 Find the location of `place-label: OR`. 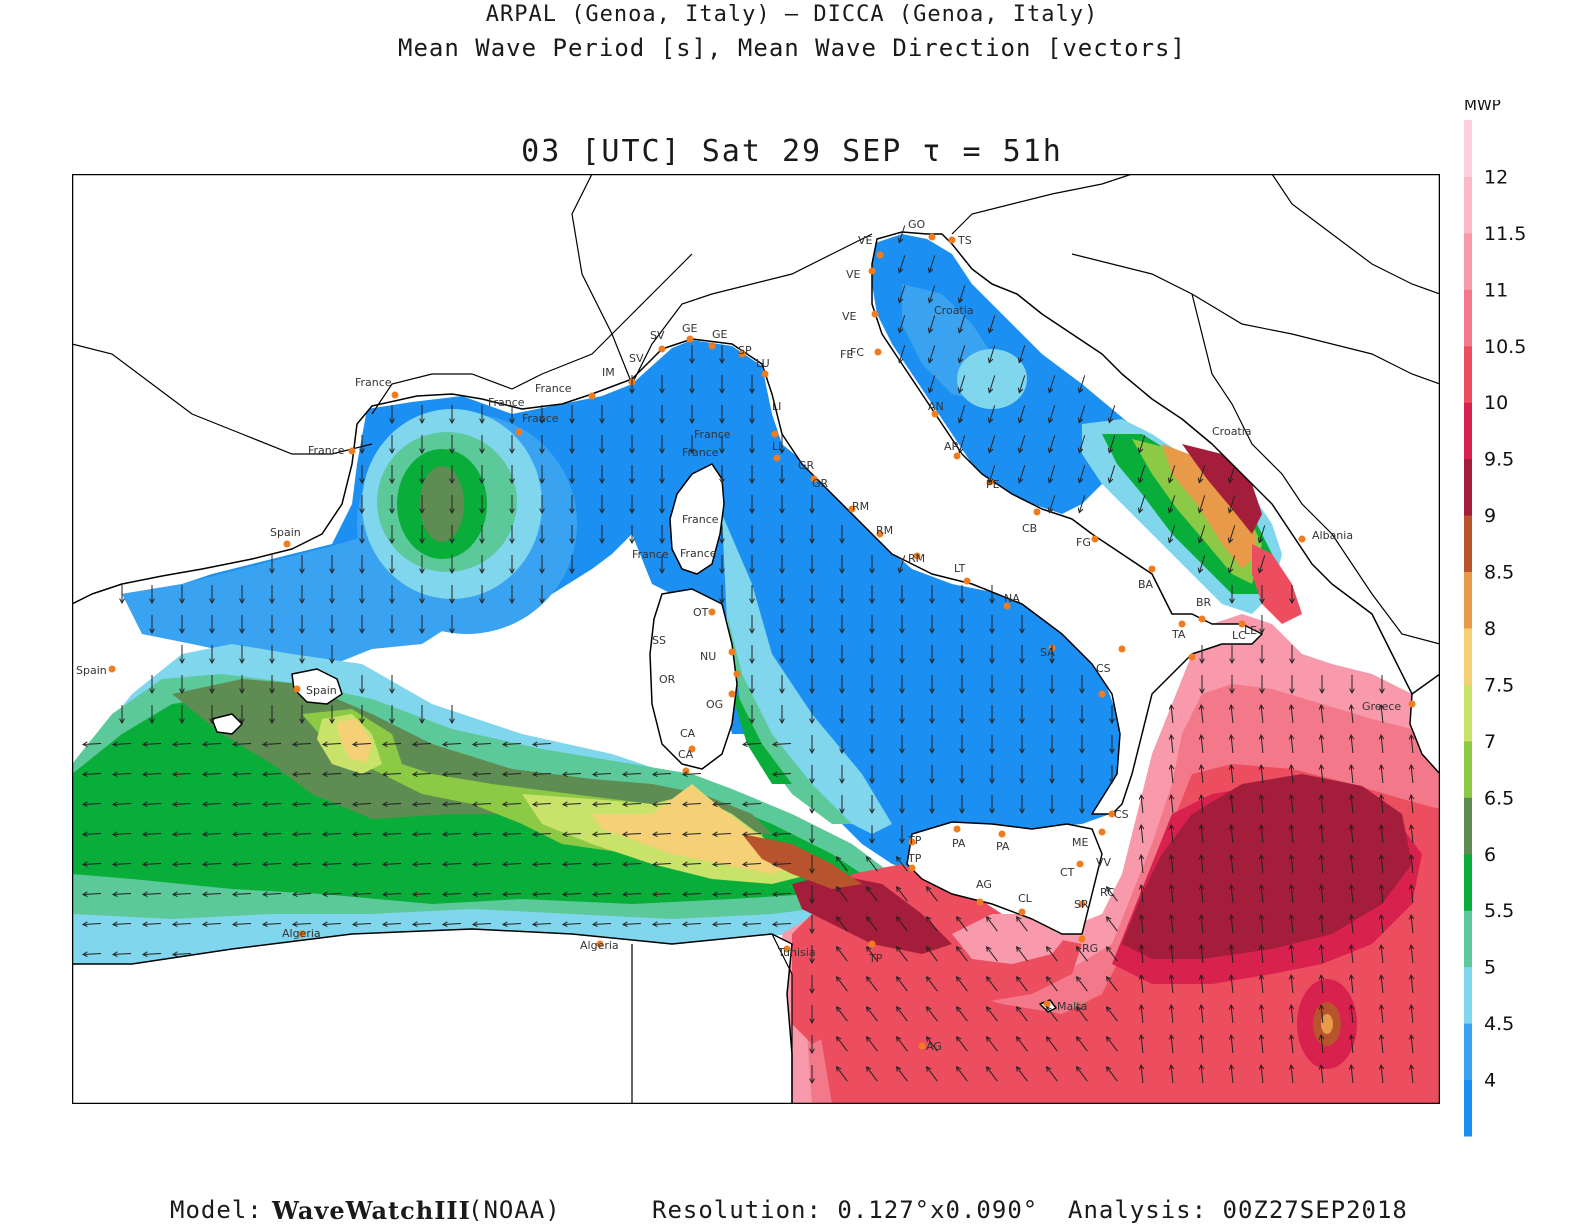

place-label: OR is located at coordinates (667, 679).